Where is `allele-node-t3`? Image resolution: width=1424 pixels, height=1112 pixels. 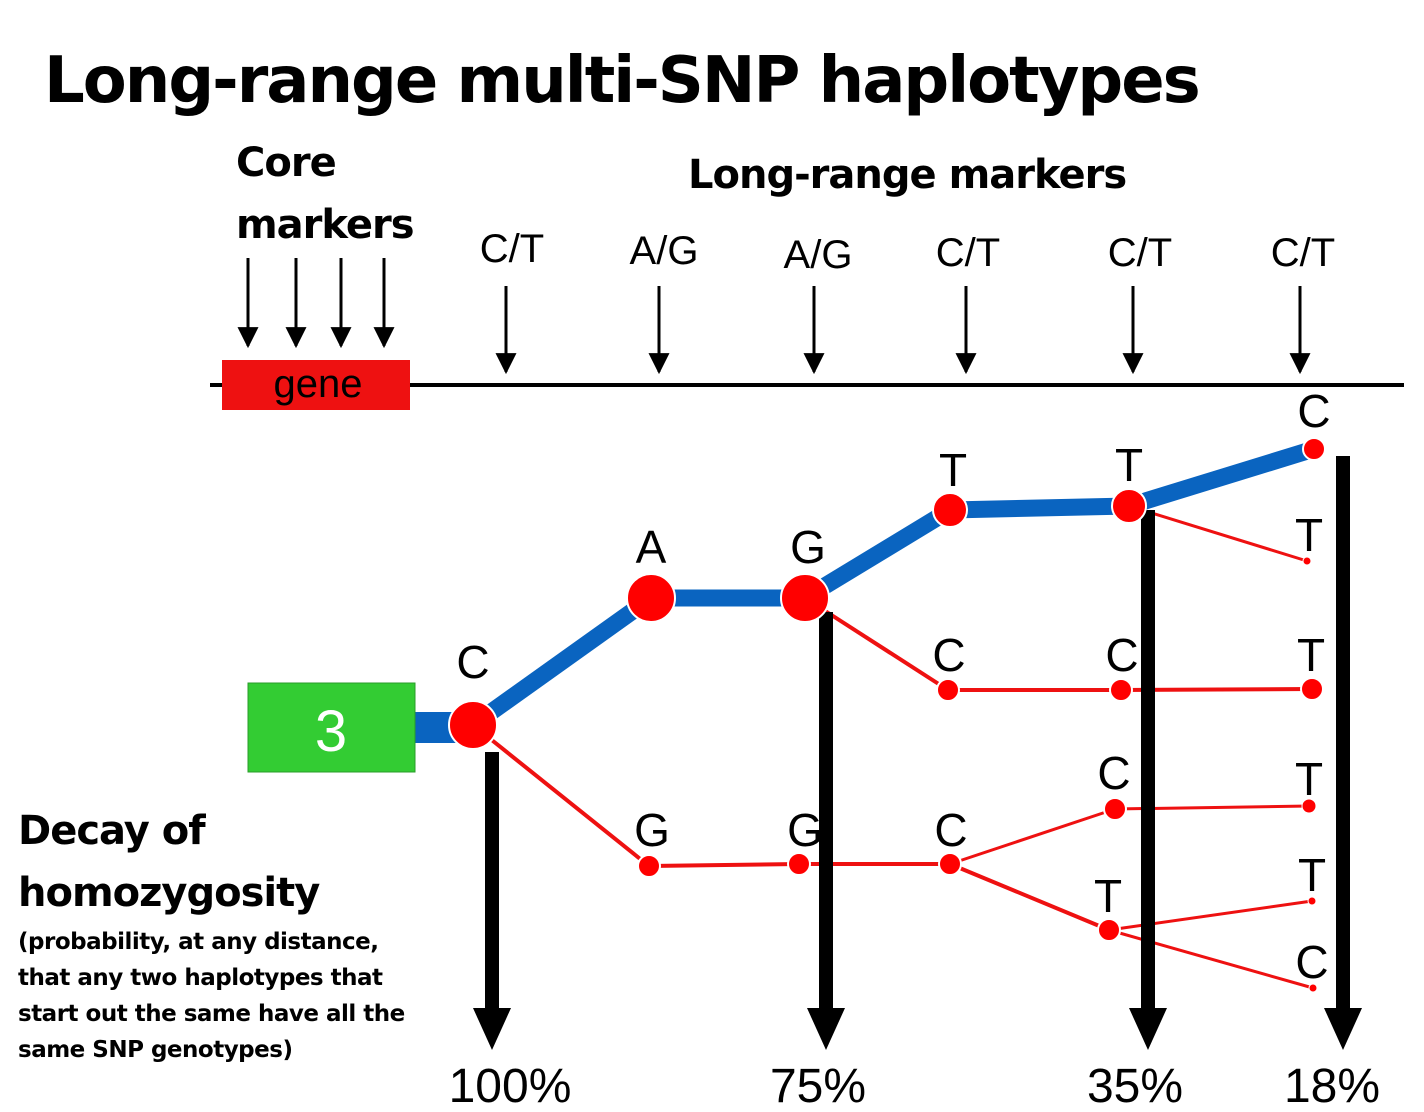 allele-node-t3 is located at coordinates (950, 510).